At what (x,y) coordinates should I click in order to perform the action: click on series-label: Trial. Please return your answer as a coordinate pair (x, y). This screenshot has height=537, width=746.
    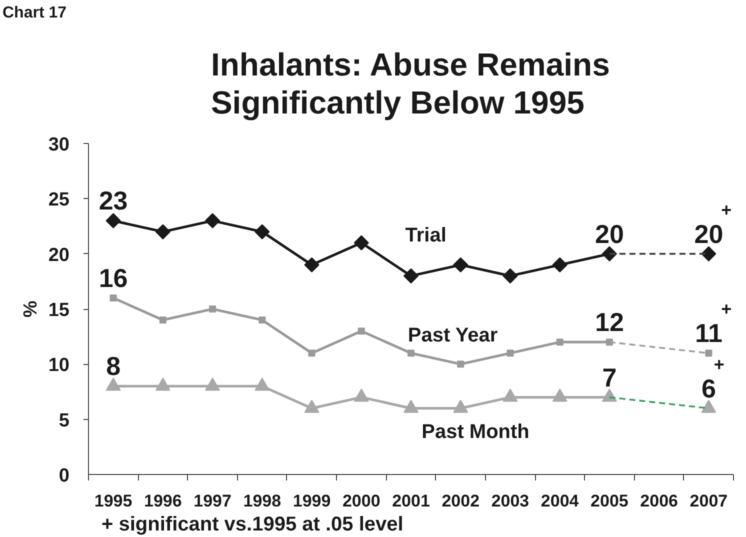
    Looking at the image, I should click on (425, 235).